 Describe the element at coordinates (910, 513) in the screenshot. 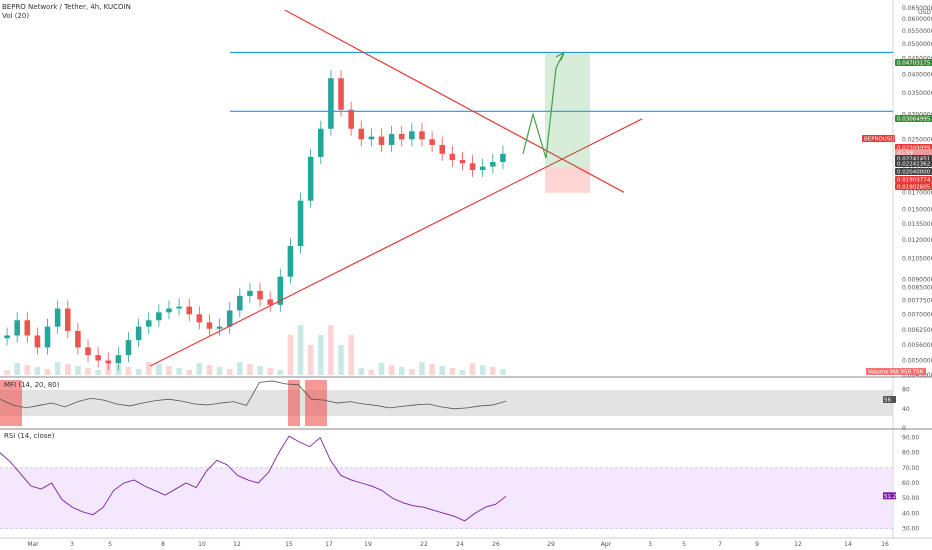

I see `rsi-tick-label: 40.00` at that location.